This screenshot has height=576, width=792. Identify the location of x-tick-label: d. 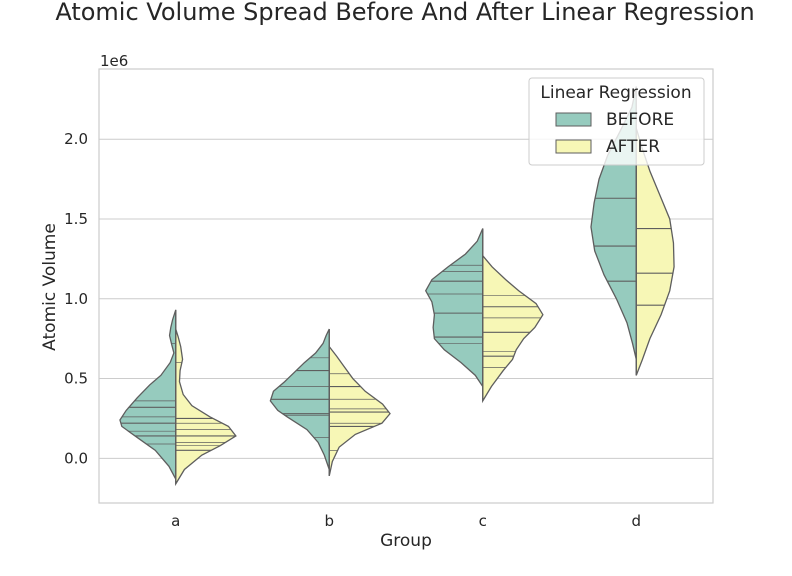
(636, 521).